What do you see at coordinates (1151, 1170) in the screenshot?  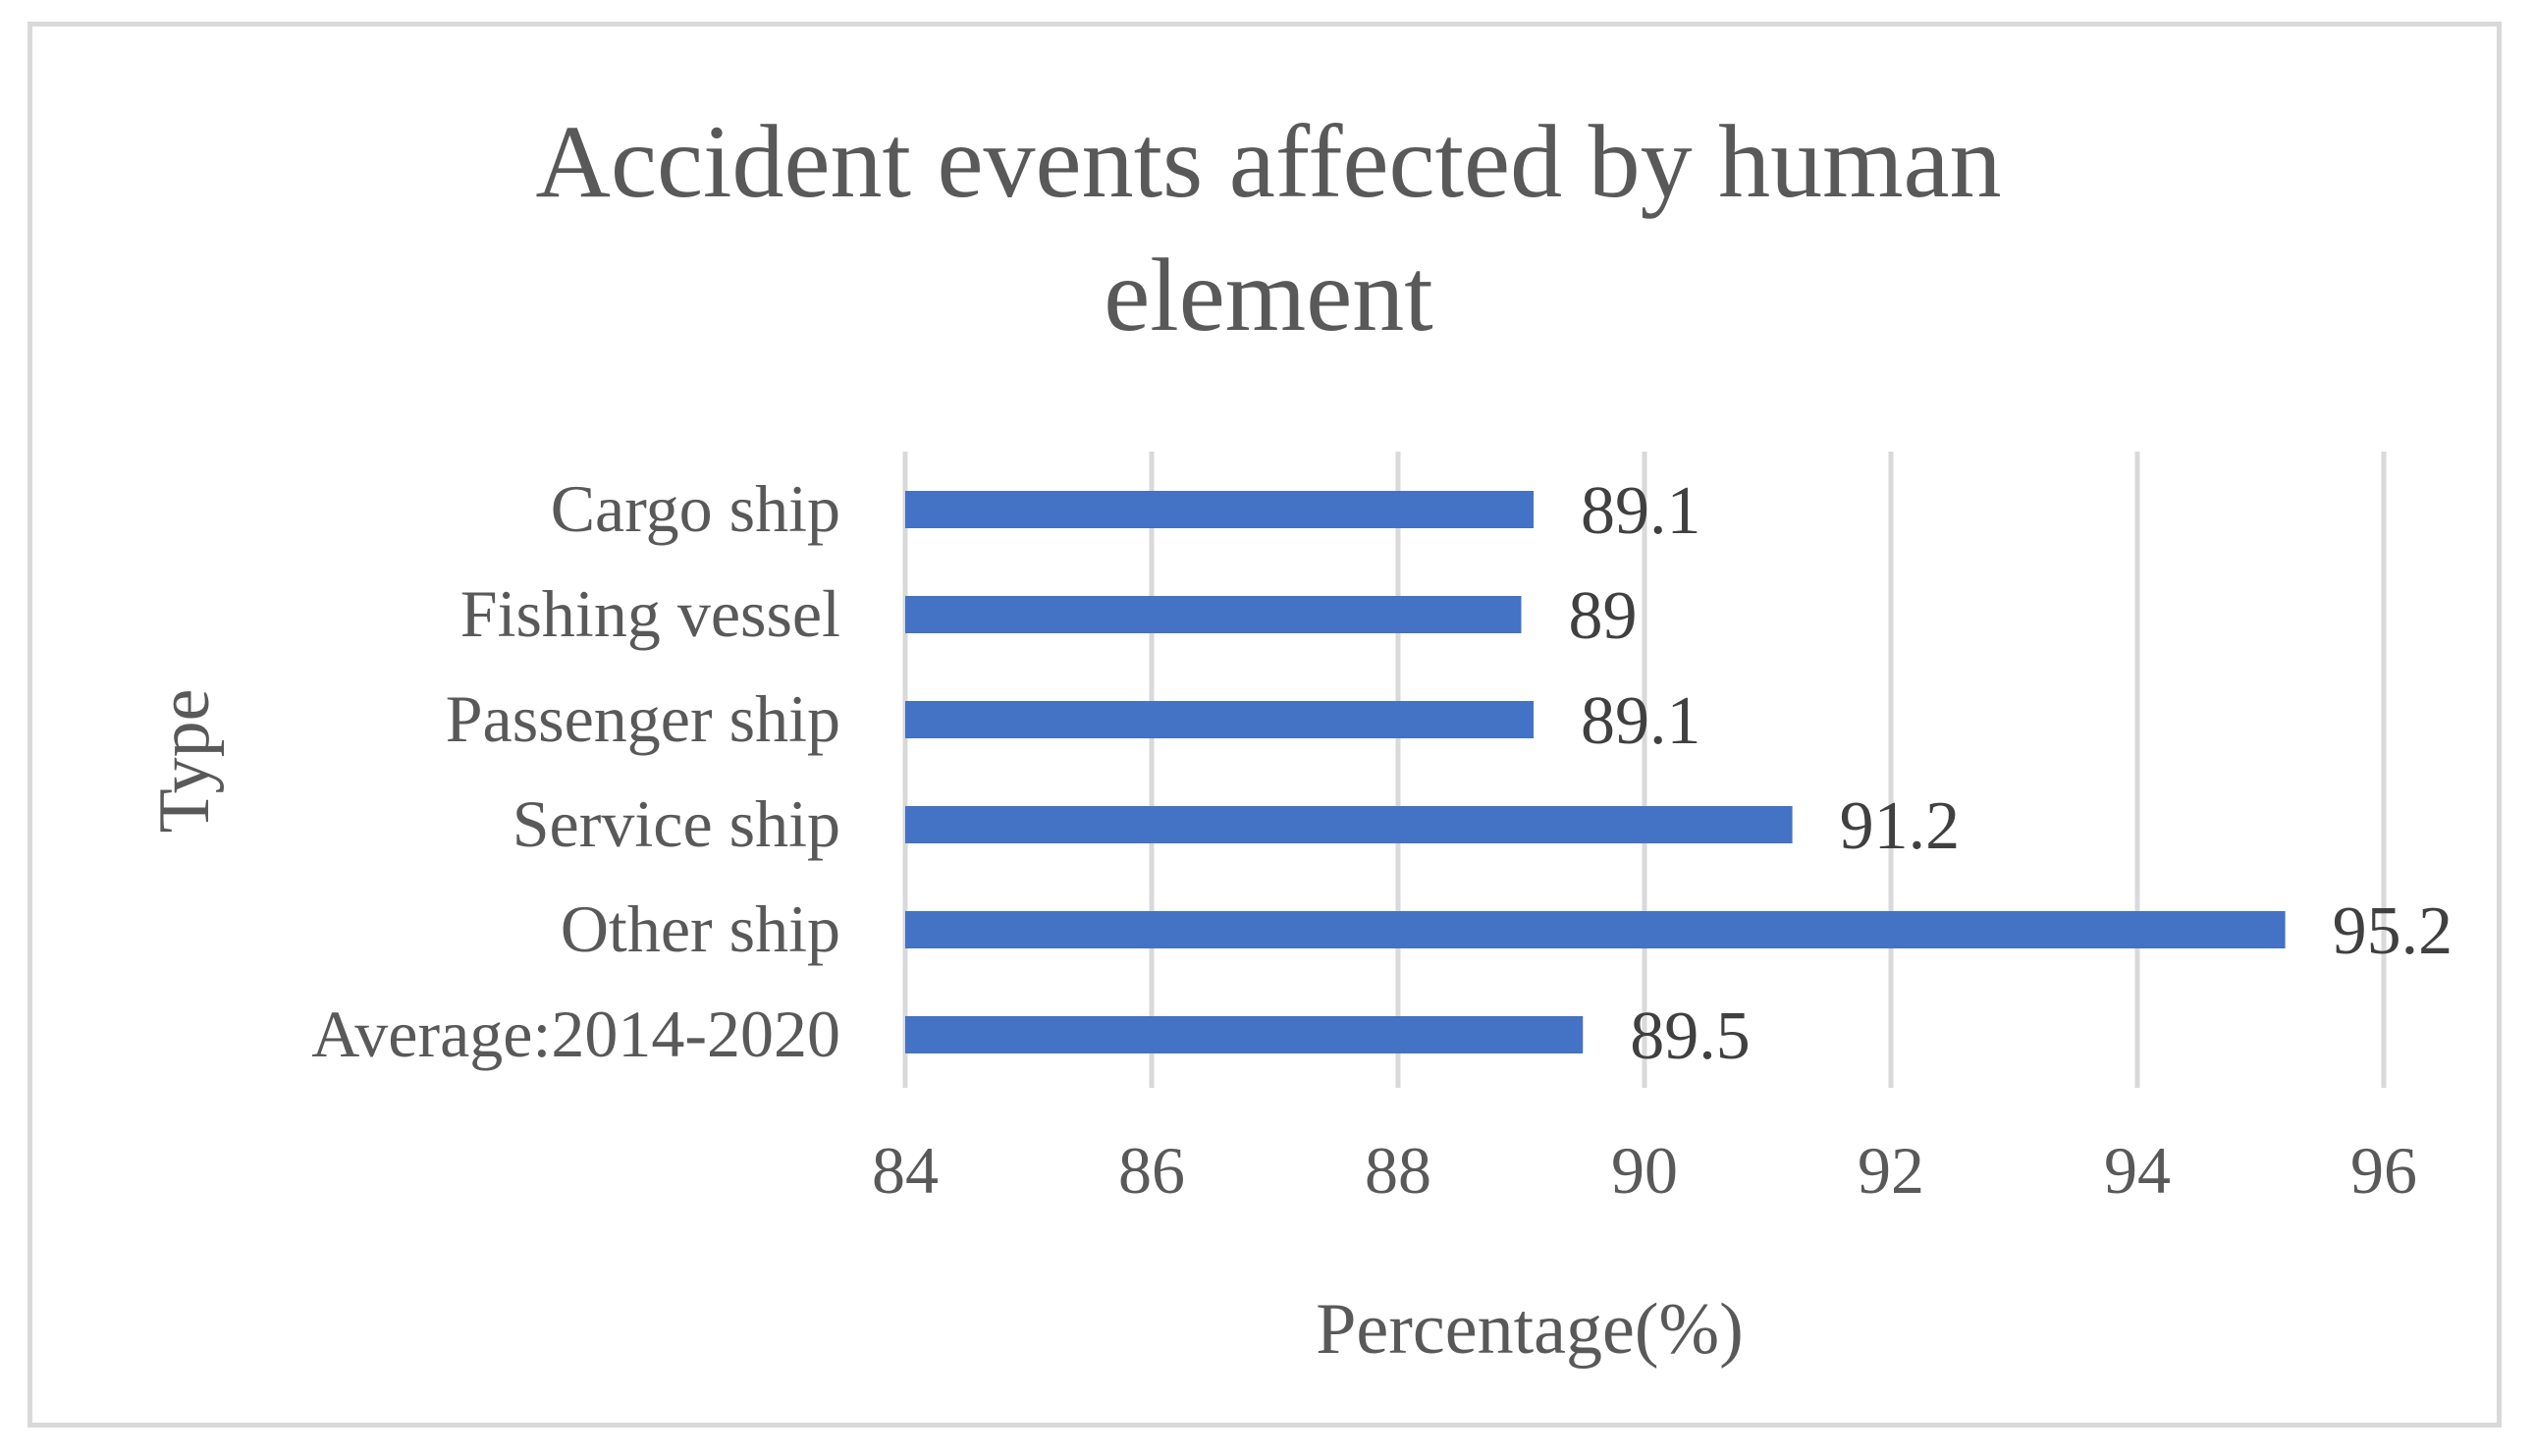 I see `x-tick-label: 86` at bounding box center [1151, 1170].